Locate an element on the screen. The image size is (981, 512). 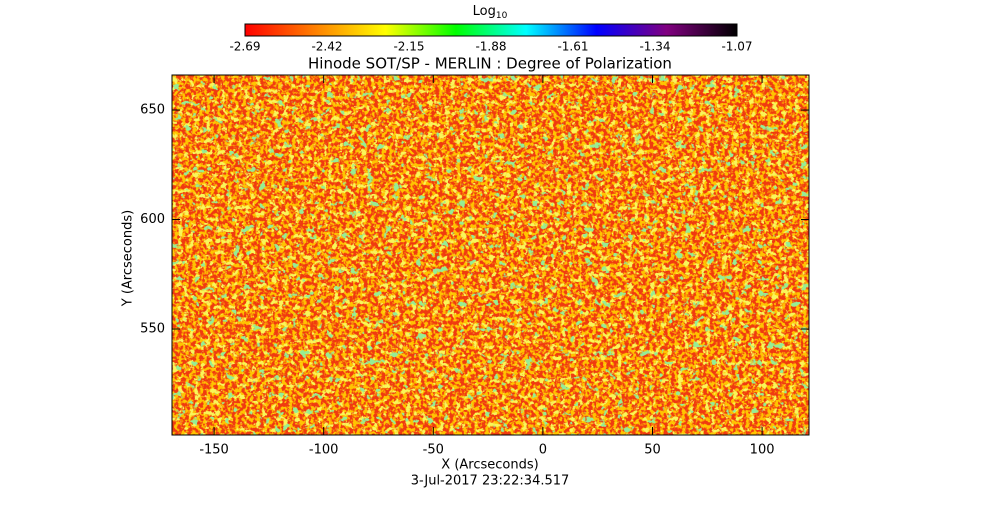
colorbar is located at coordinates (491, 30).